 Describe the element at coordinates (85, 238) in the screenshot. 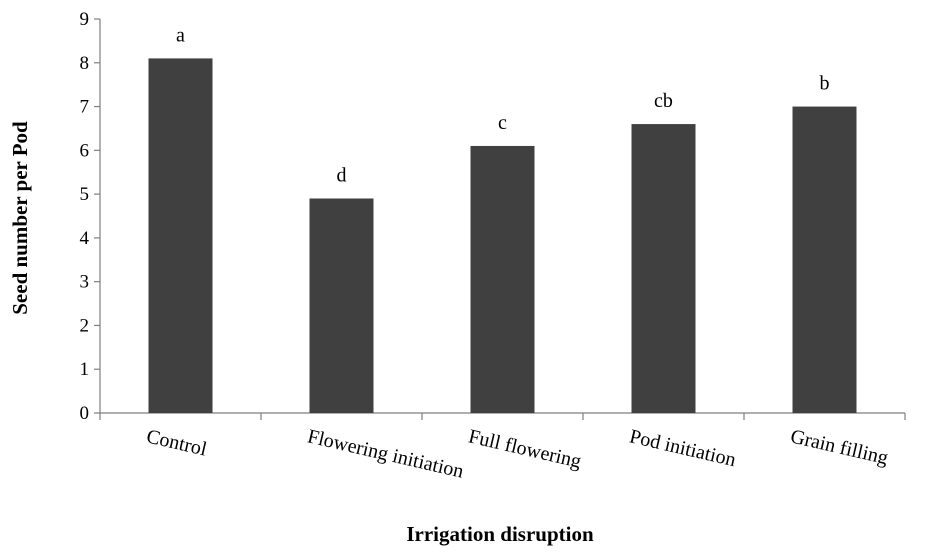

I see `y-tick-label: 4` at that location.